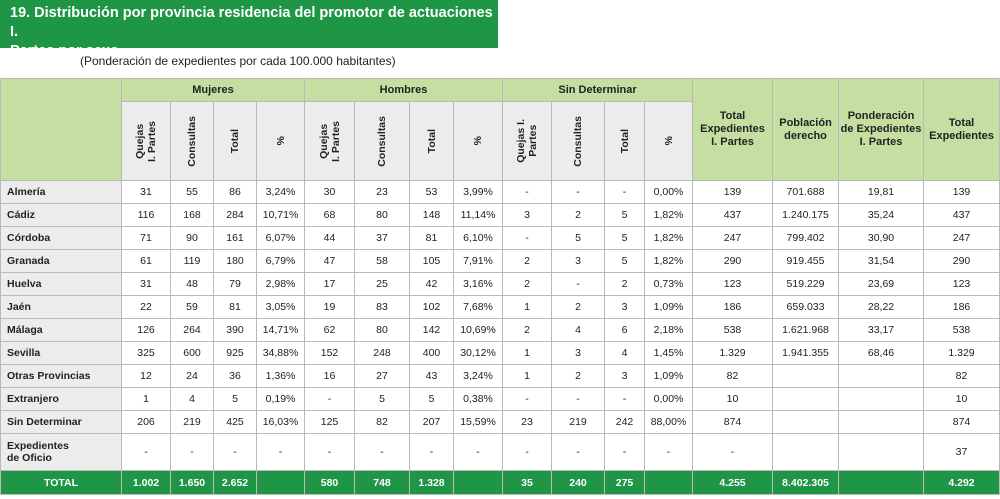 Image resolution: width=1000 pixels, height=499 pixels. I want to click on table-cell: 142, so click(432, 330).